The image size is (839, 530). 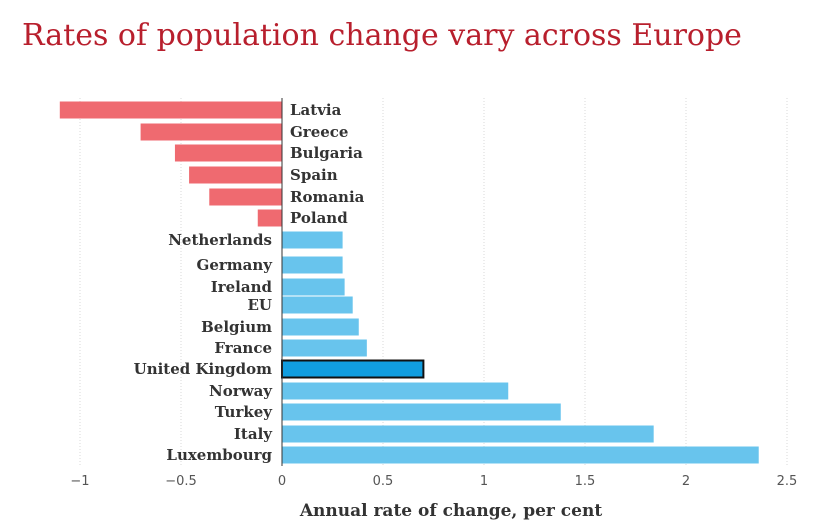 I want to click on x-tick-label: 2.5, so click(x=787, y=481).